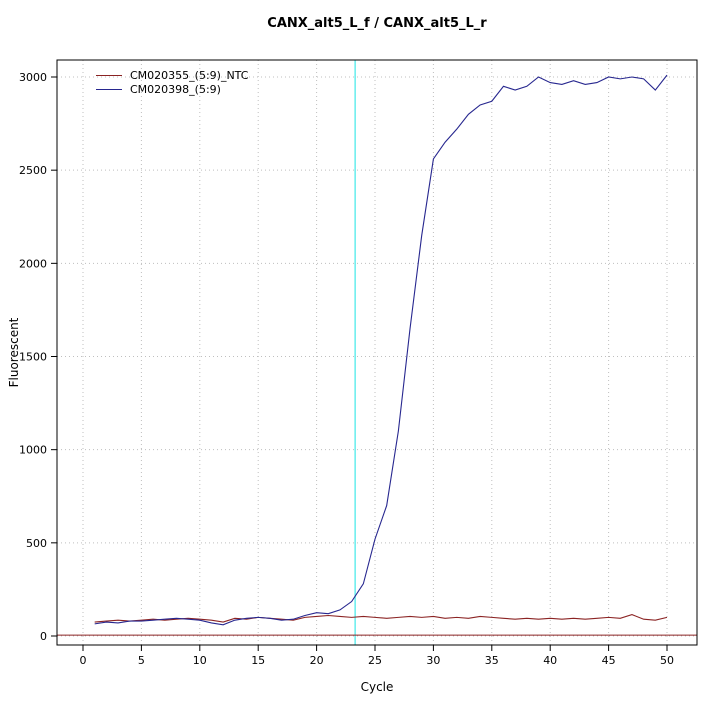  Describe the element at coordinates (33, 263) in the screenshot. I see `y-tick-label: 2000` at that location.